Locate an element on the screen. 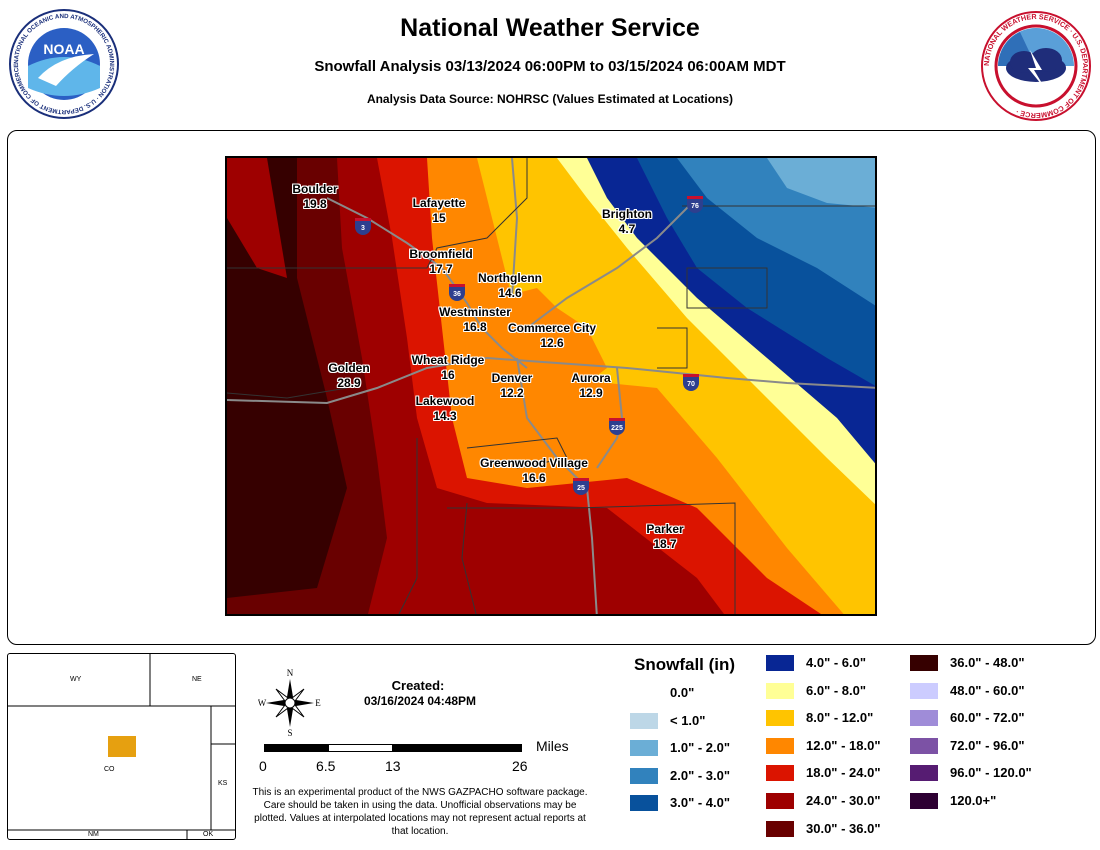 This screenshot has height=850, width=1100. city-label: Lafayette 15 is located at coordinates (439, 211).